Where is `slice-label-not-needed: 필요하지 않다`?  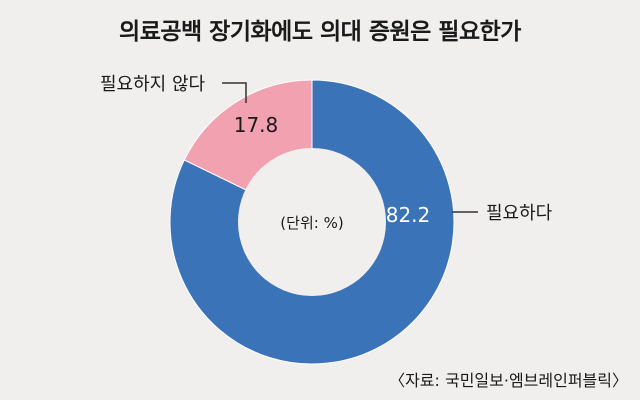 slice-label-not-needed: 필요하지 않다 is located at coordinates (153, 84).